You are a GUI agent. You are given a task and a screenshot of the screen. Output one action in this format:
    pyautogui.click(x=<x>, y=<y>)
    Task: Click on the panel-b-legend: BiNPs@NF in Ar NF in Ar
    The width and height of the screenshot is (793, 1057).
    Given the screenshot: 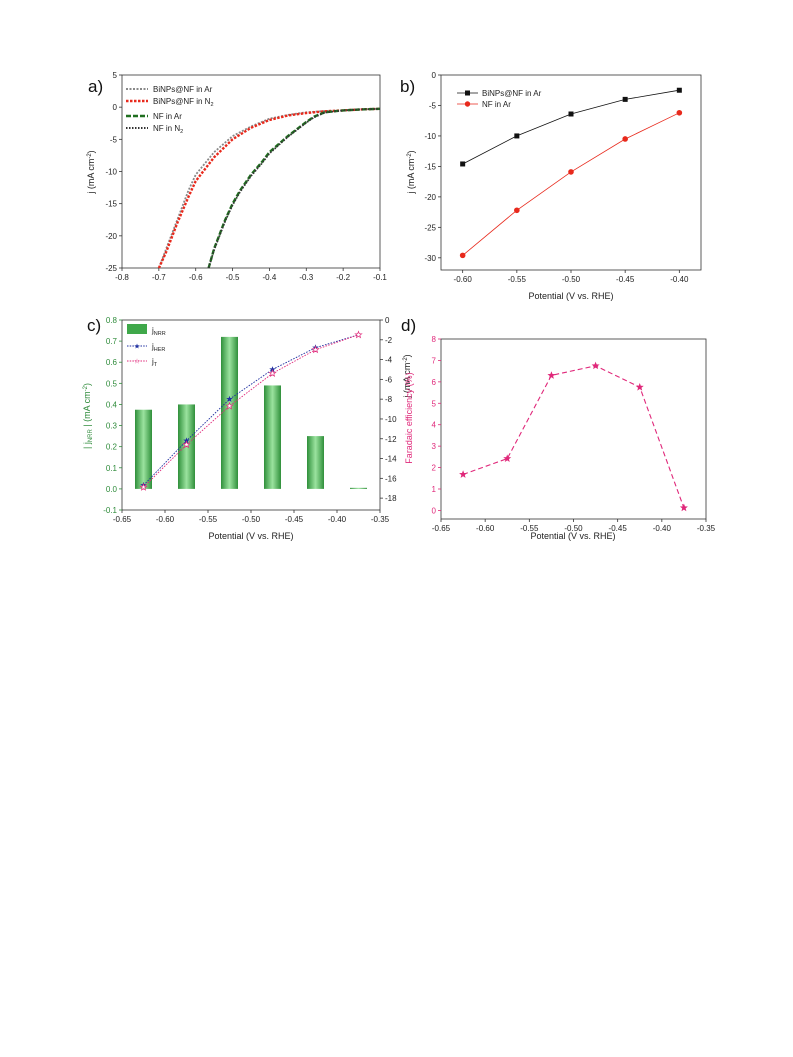 What is the action you would take?
    pyautogui.click(x=499, y=99)
    